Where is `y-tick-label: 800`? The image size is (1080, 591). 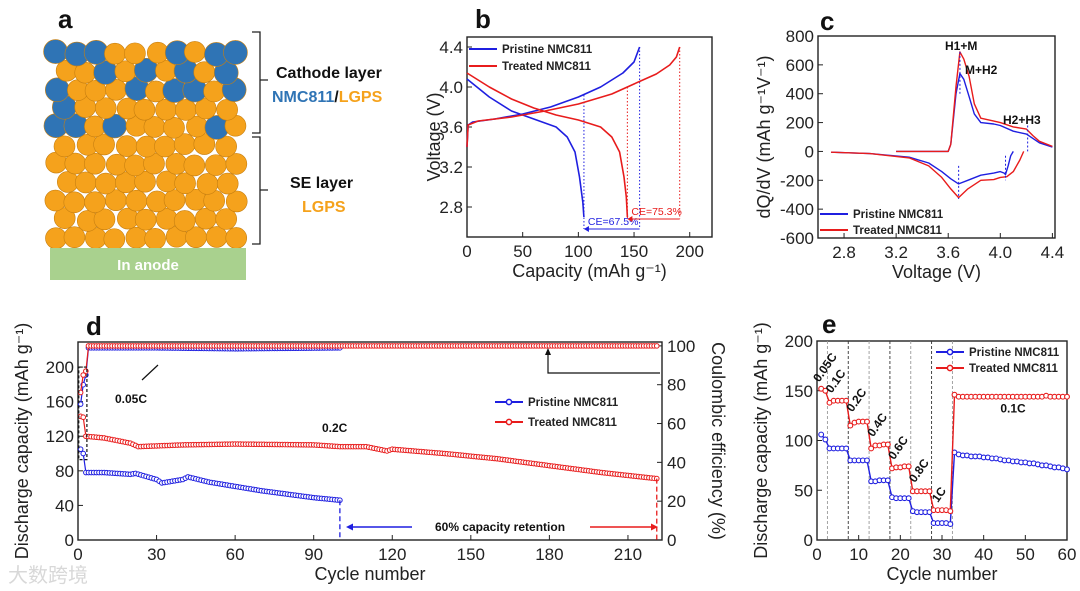
y-tick-label: 800 is located at coordinates (800, 36).